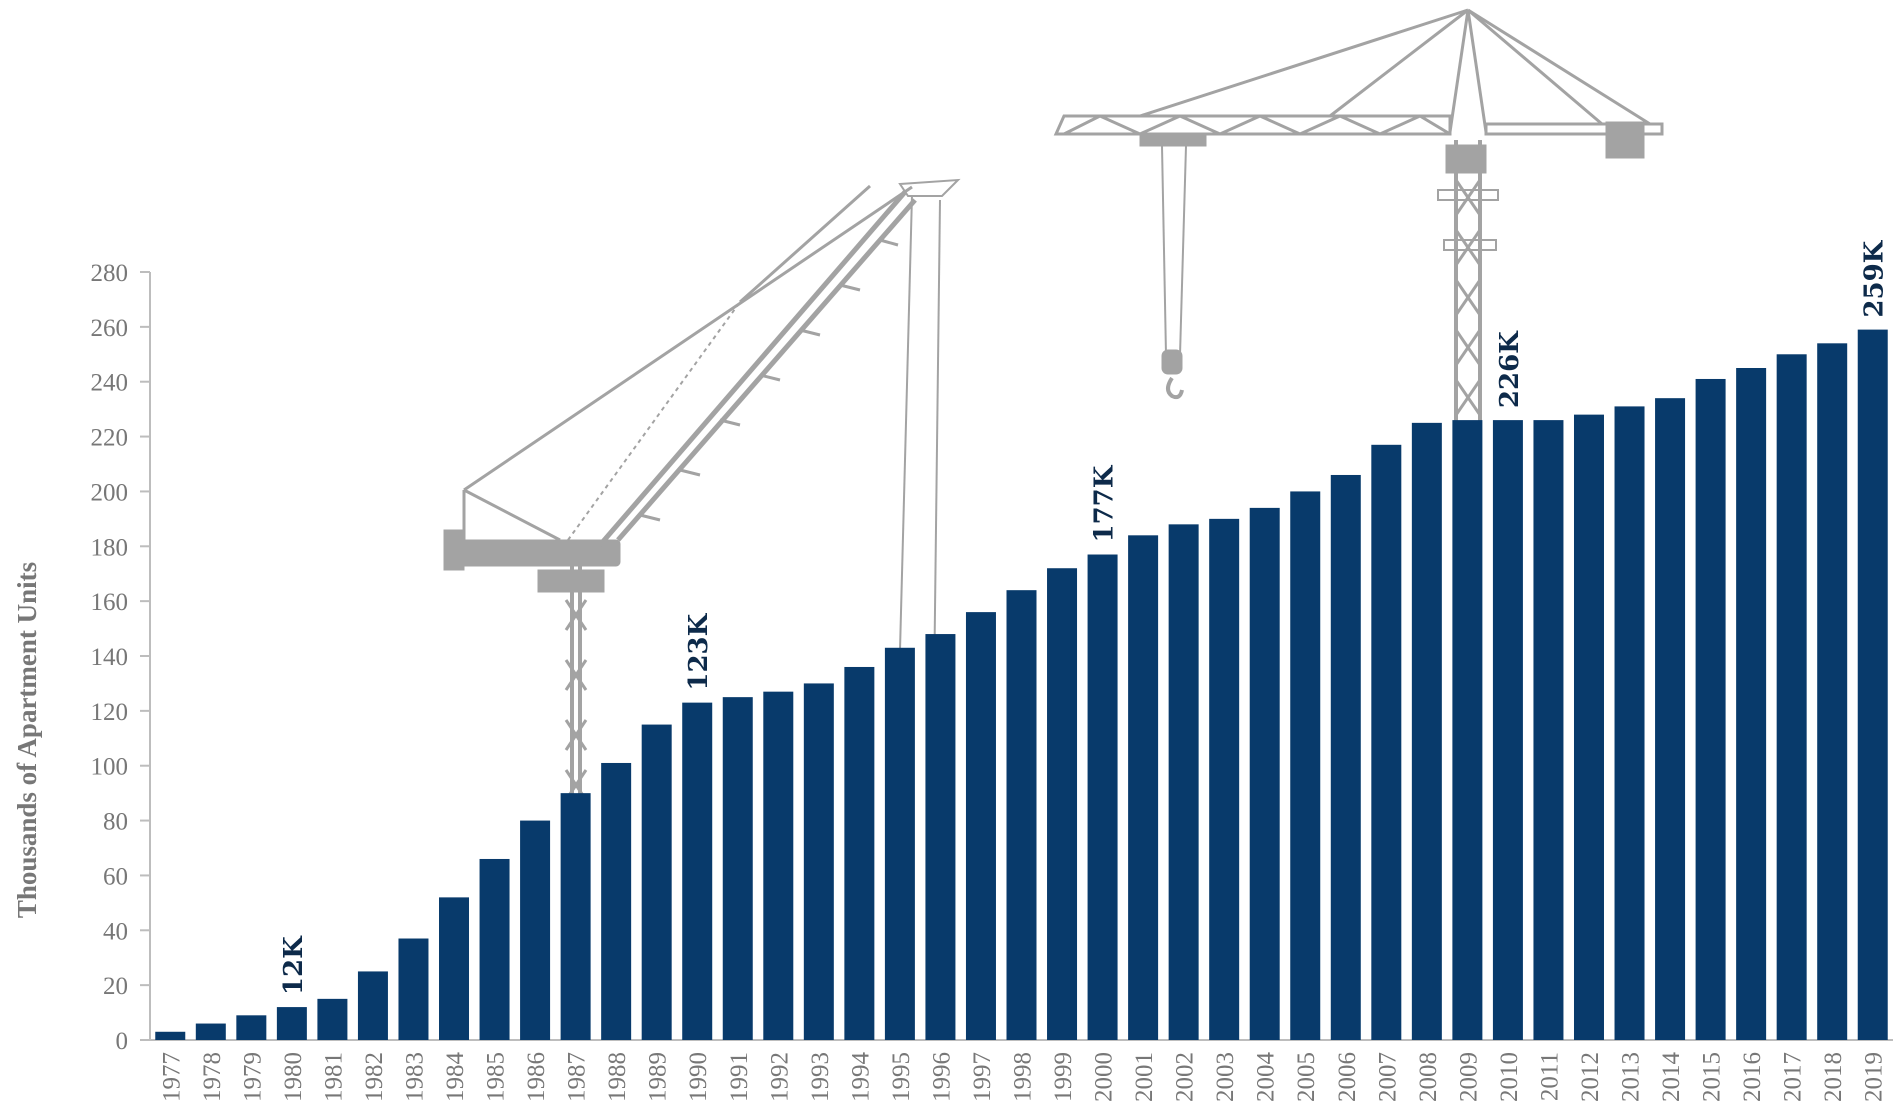 This screenshot has height=1114, width=1898. I want to click on y-tick-label: 60, so click(115, 876).